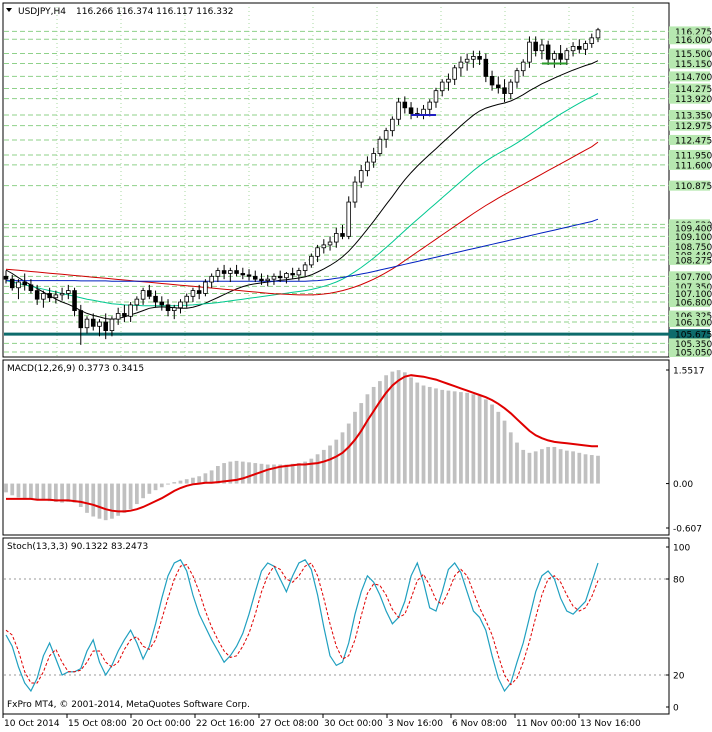 Image resolution: width=712 pixels, height=732 pixels. Describe the element at coordinates (693, 116) in the screenshot. I see `price-level-label: 113.350` at that location.